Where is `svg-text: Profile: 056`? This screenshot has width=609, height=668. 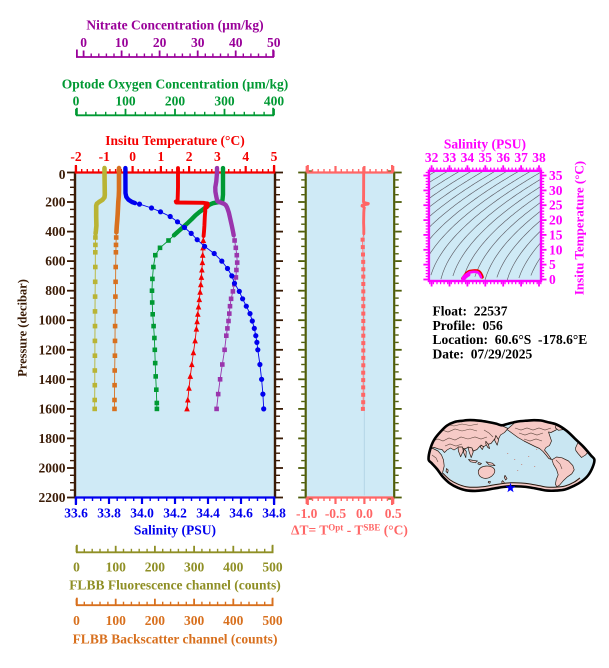 svg-text: Profile: 056 is located at coordinates (468, 325).